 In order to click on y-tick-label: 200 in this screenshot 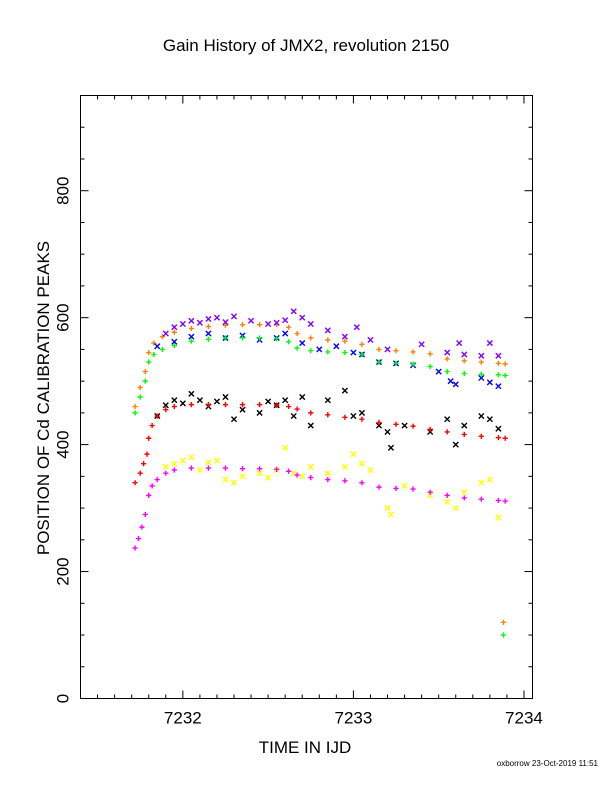, I will do `click(63, 571)`.